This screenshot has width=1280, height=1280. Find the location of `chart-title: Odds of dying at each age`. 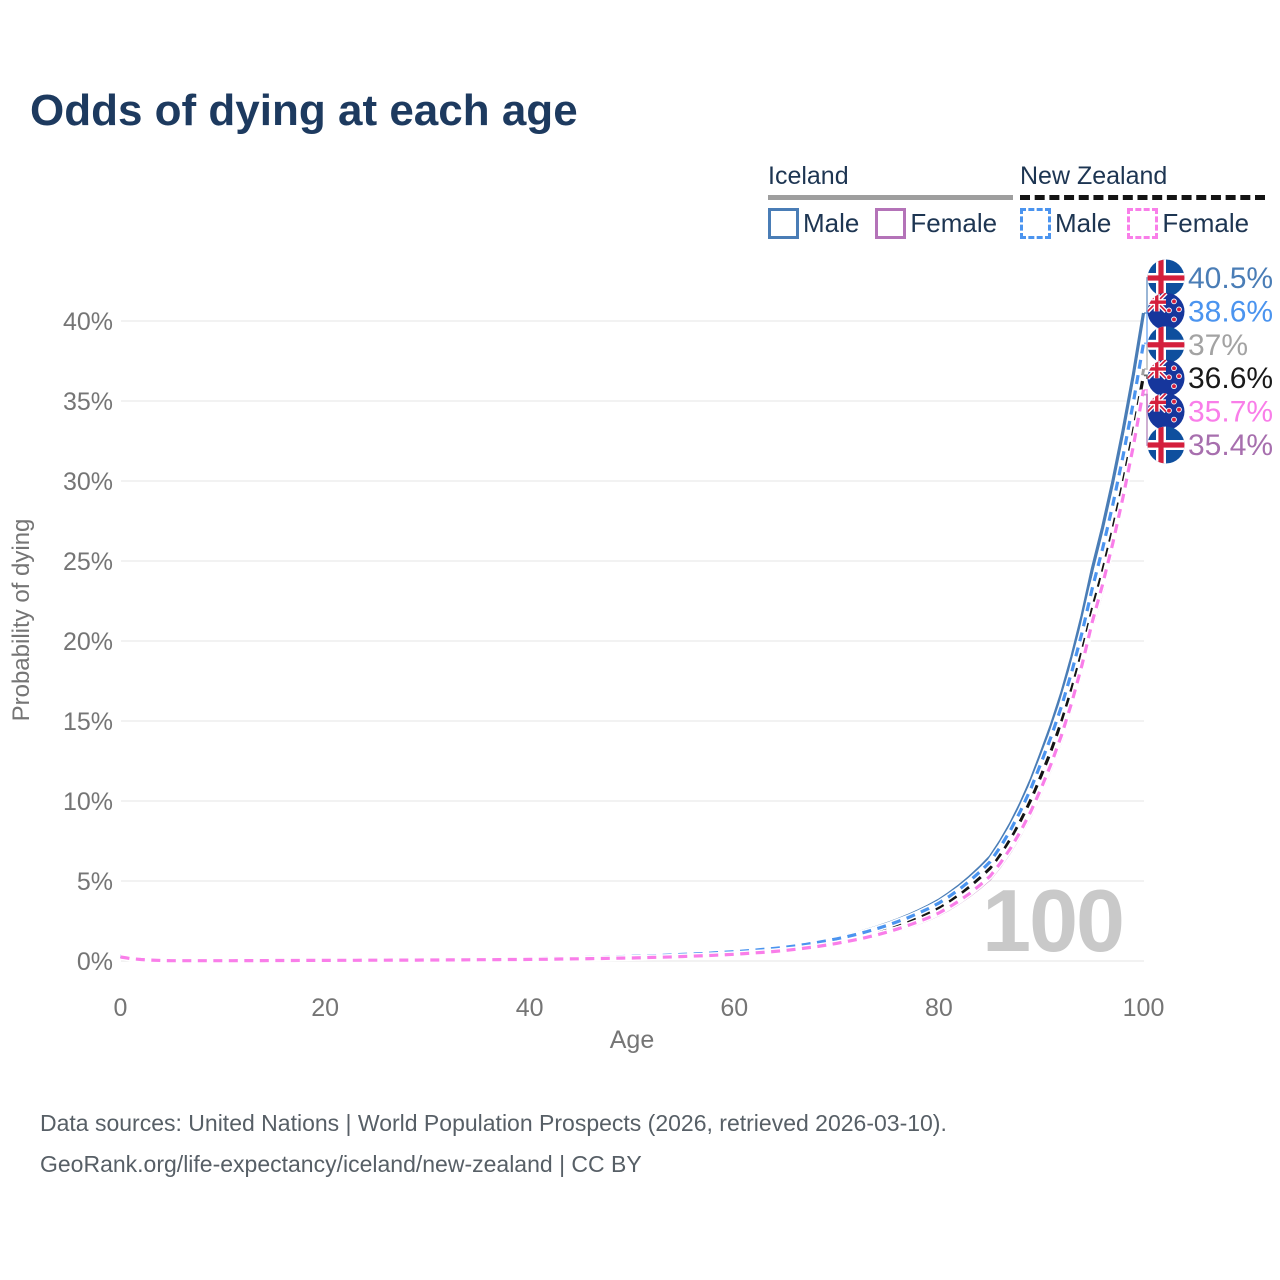

chart-title: Odds of dying at each age is located at coordinates (304, 110).